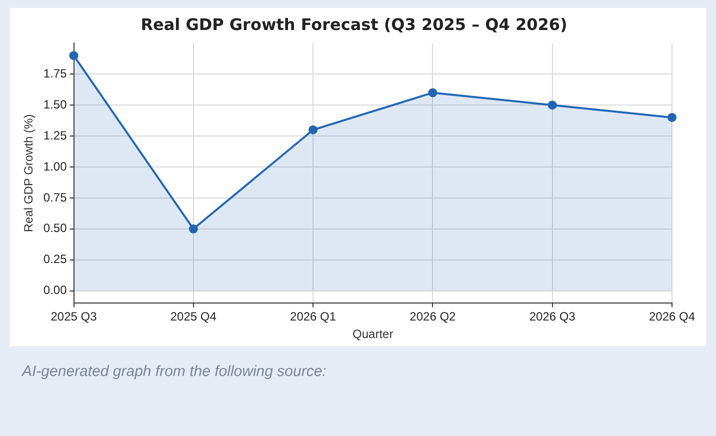 The image size is (716, 436). What do you see at coordinates (55, 73) in the screenshot?
I see `y-tick-label: 1.75` at bounding box center [55, 73].